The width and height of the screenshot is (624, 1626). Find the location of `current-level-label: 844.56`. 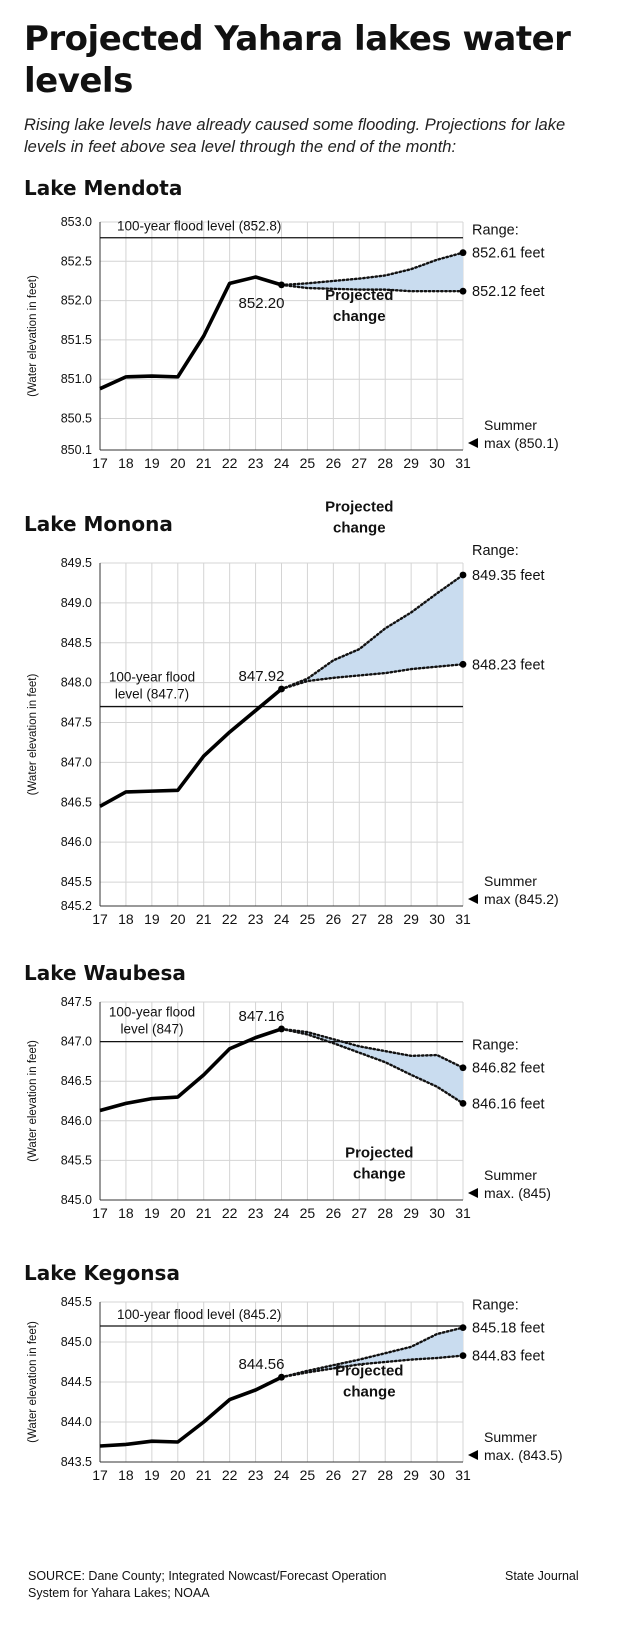

current-level-label: 844.56 is located at coordinates (262, 1364).